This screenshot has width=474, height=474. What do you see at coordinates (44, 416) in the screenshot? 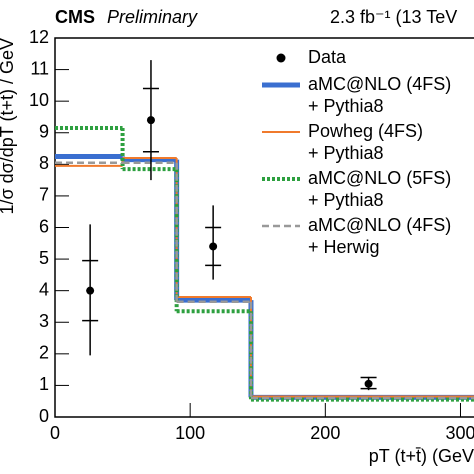
I see `y-tick-label: 0` at bounding box center [44, 416].